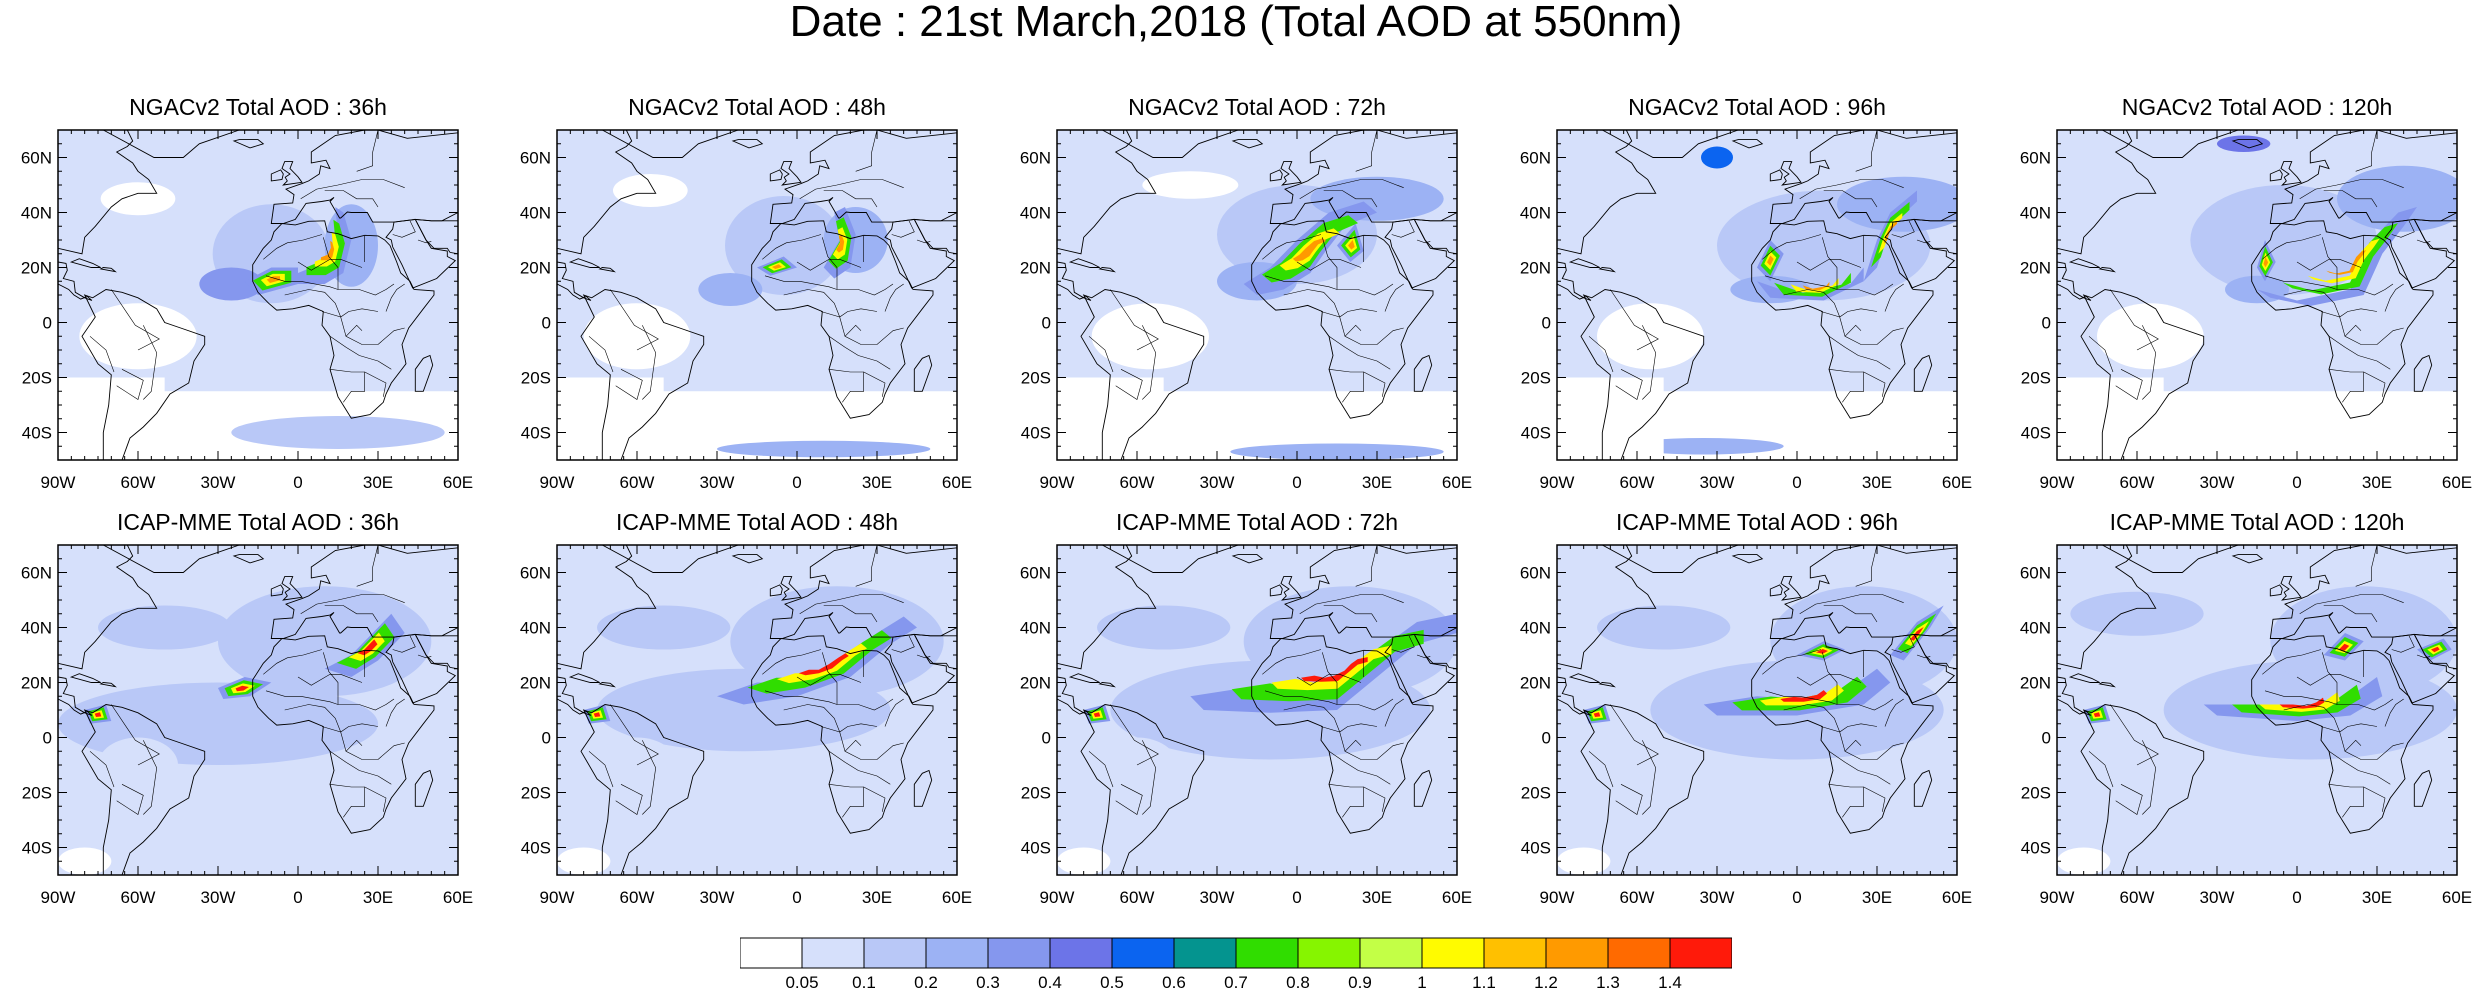 The width and height of the screenshot is (2472, 994). What do you see at coordinates (988, 982) in the screenshot?
I see `colorbar-label: 0.3` at bounding box center [988, 982].